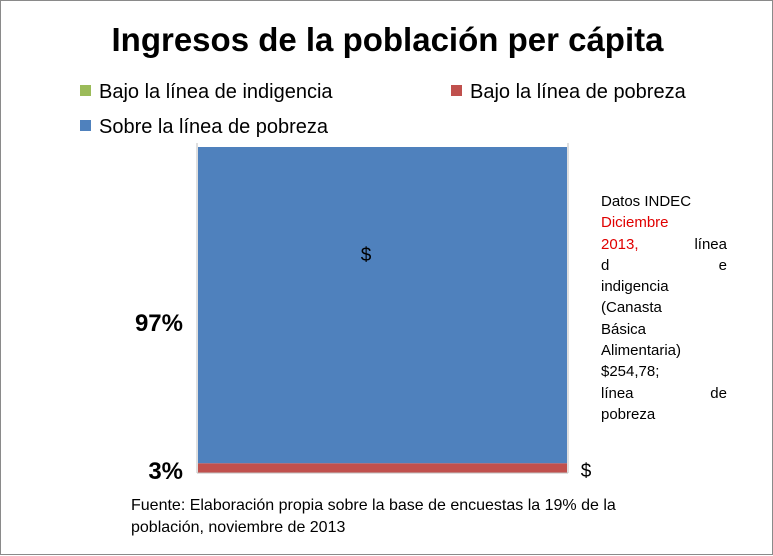 This screenshot has width=773, height=556. I want to click on notes-text-part: indigencia, so click(635, 287).